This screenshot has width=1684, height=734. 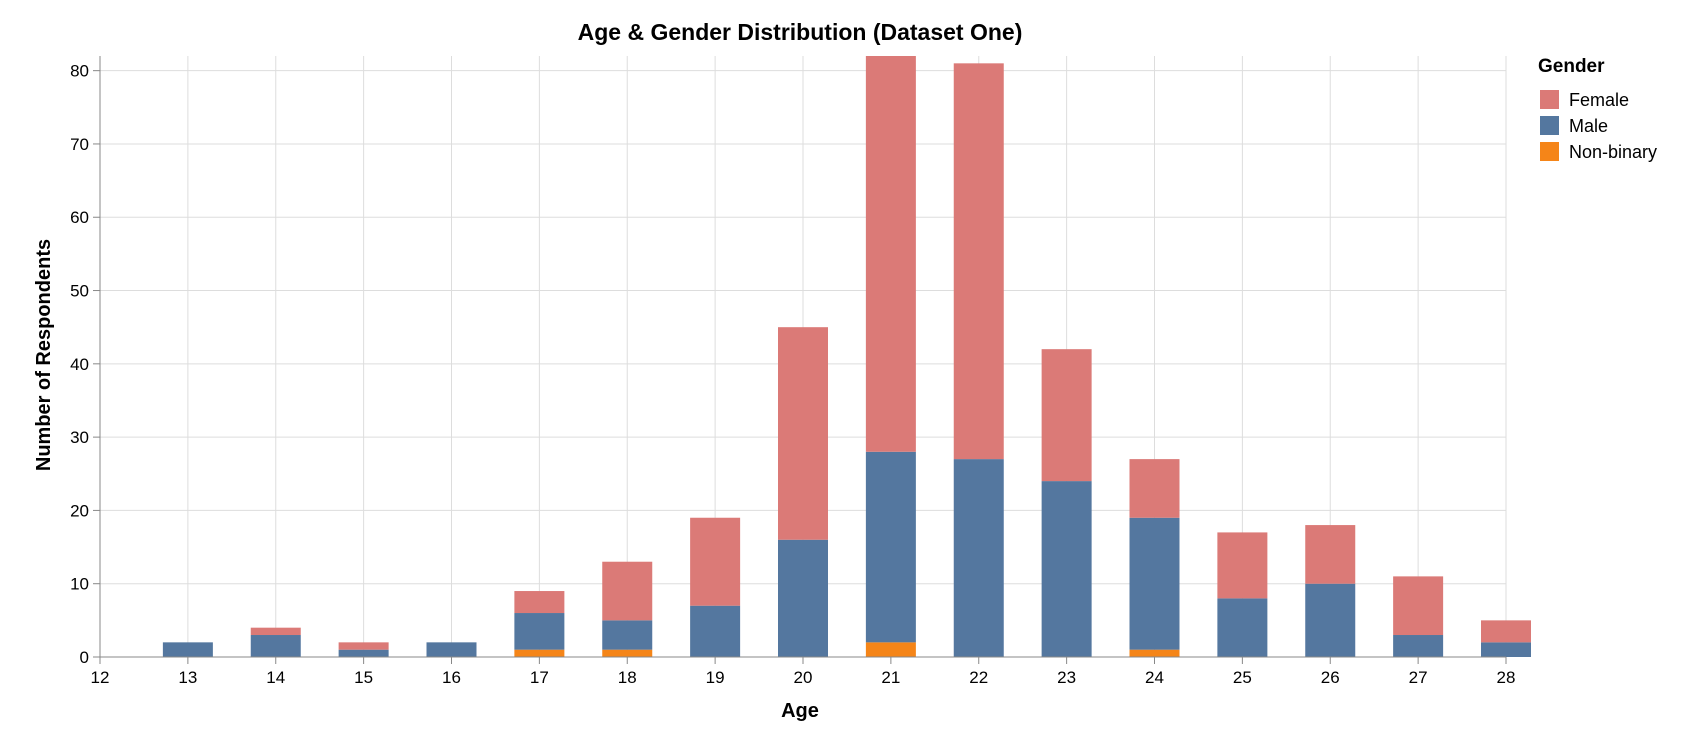 I want to click on y-tick-label: 20, so click(x=79, y=510).